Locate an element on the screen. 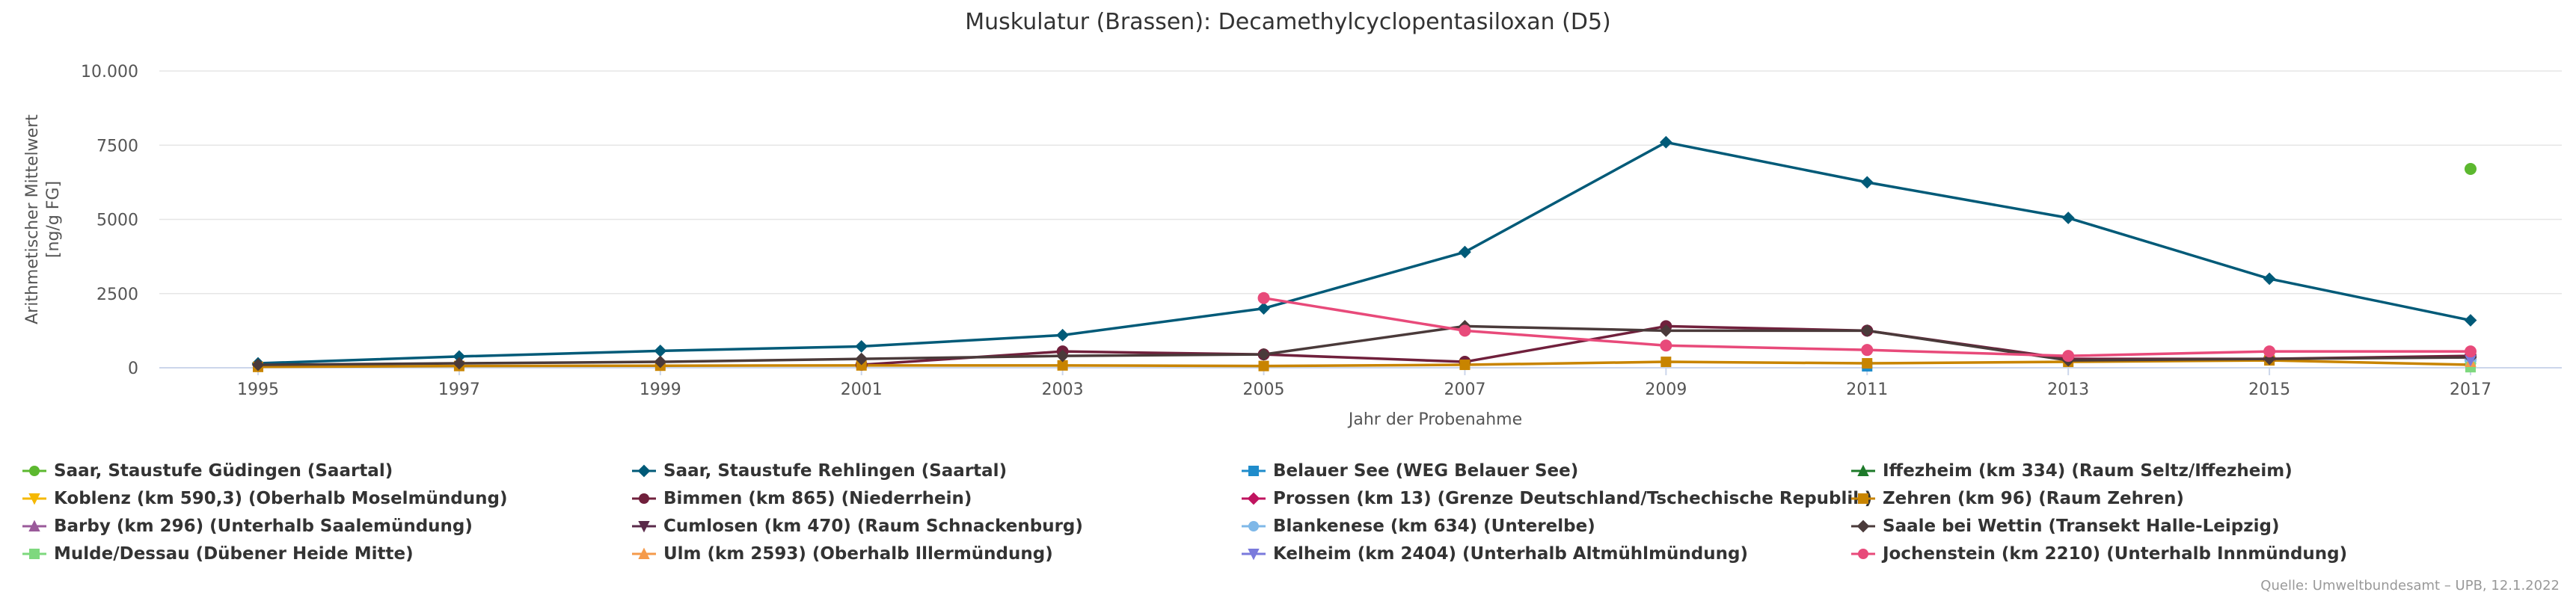 The height and width of the screenshot is (598, 2576). x-axis-title: Jahr der Probenahme is located at coordinates (1434, 420).